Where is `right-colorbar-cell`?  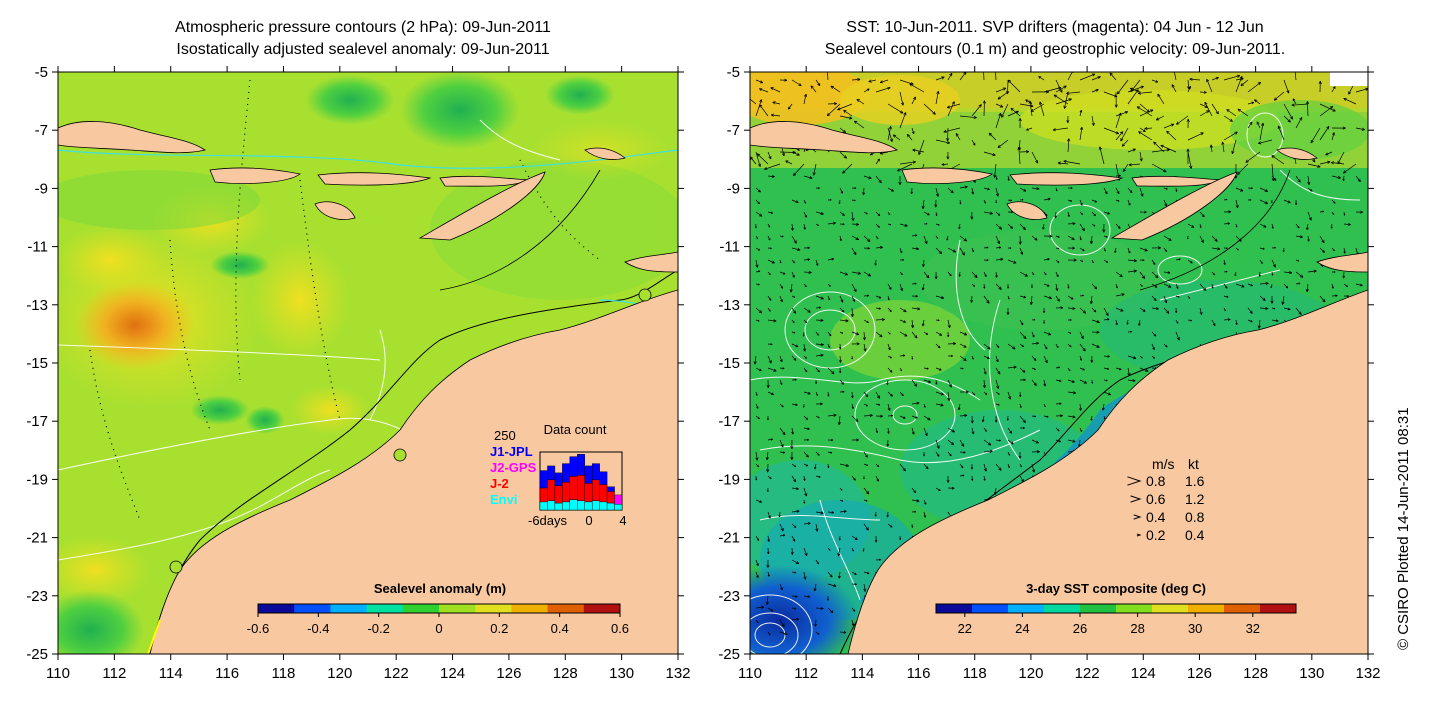
right-colorbar-cell is located at coordinates (1170, 608).